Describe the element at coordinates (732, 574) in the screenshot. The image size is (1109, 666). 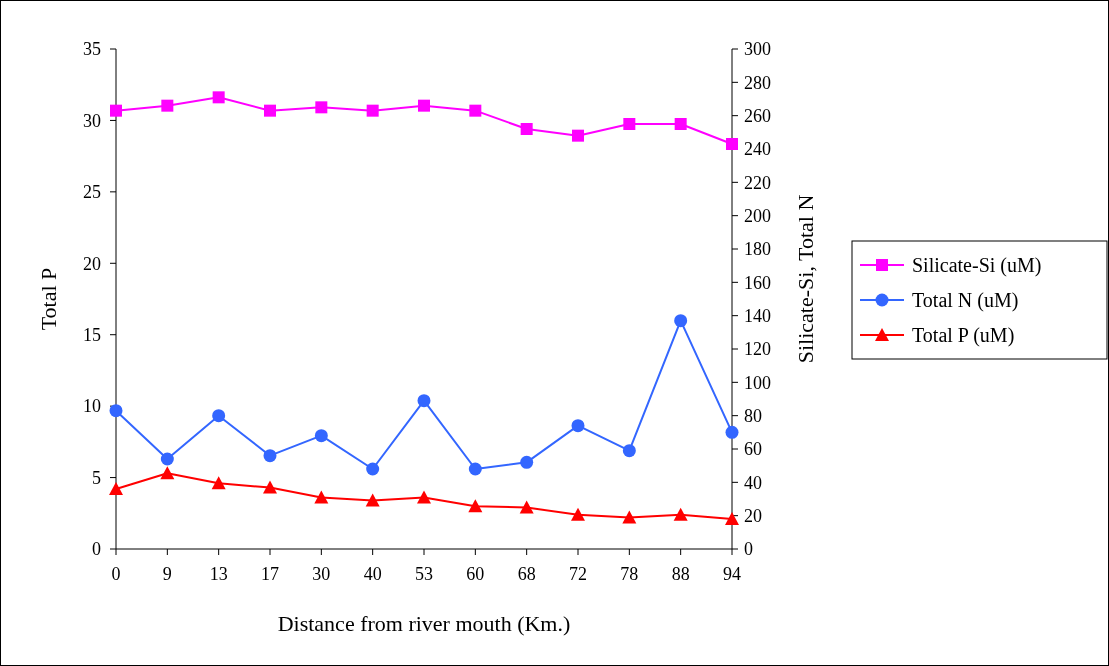
I see `x-tick-label: 94` at that location.